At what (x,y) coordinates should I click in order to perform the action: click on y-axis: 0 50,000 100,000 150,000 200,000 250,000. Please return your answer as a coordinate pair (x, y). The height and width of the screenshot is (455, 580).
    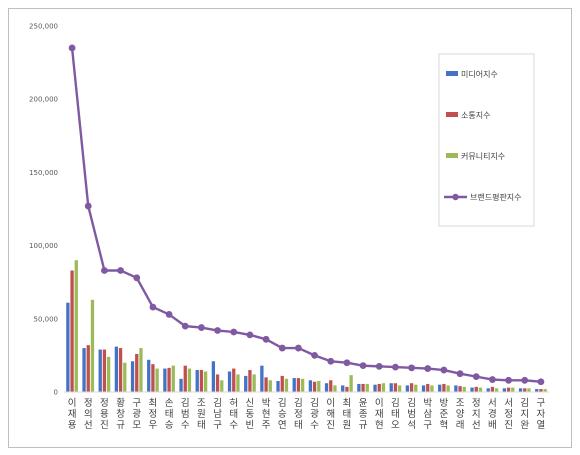
    Looking at the image, I should click on (43, 210).